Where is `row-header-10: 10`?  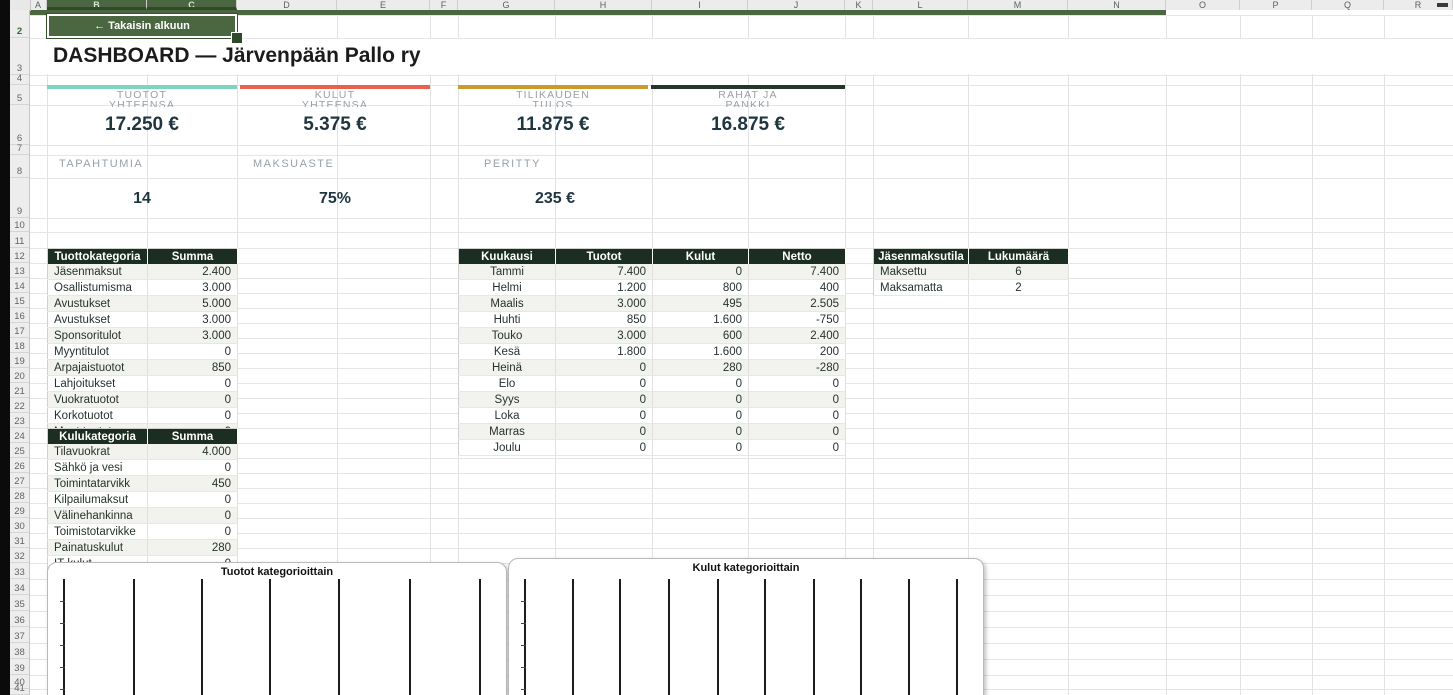
row-header-10: 10 is located at coordinates (19, 225).